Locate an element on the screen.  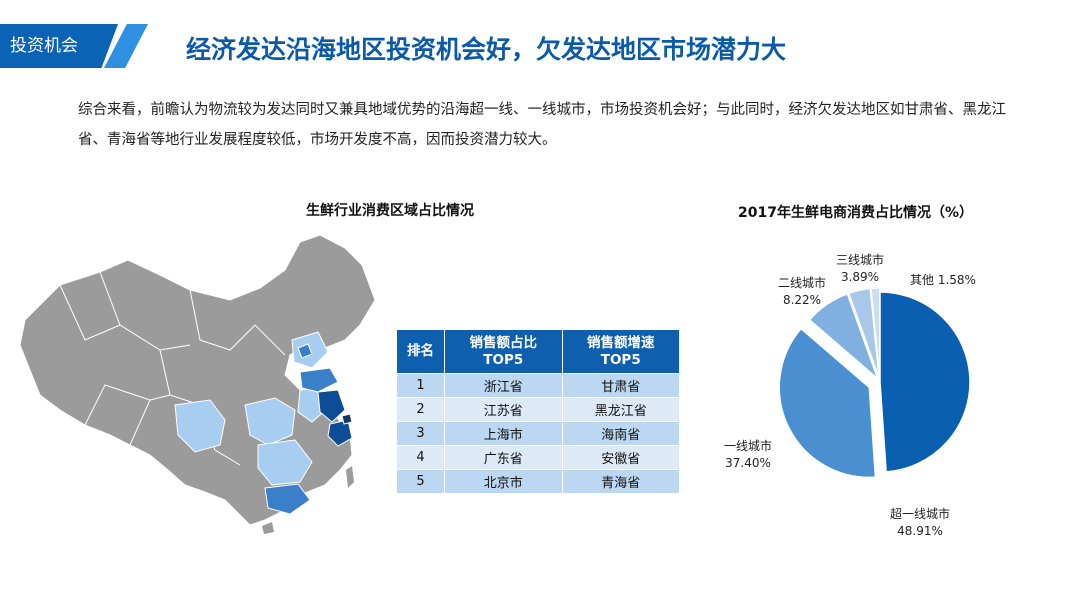
growth-cell: 甘肃省 is located at coordinates (620, 385).